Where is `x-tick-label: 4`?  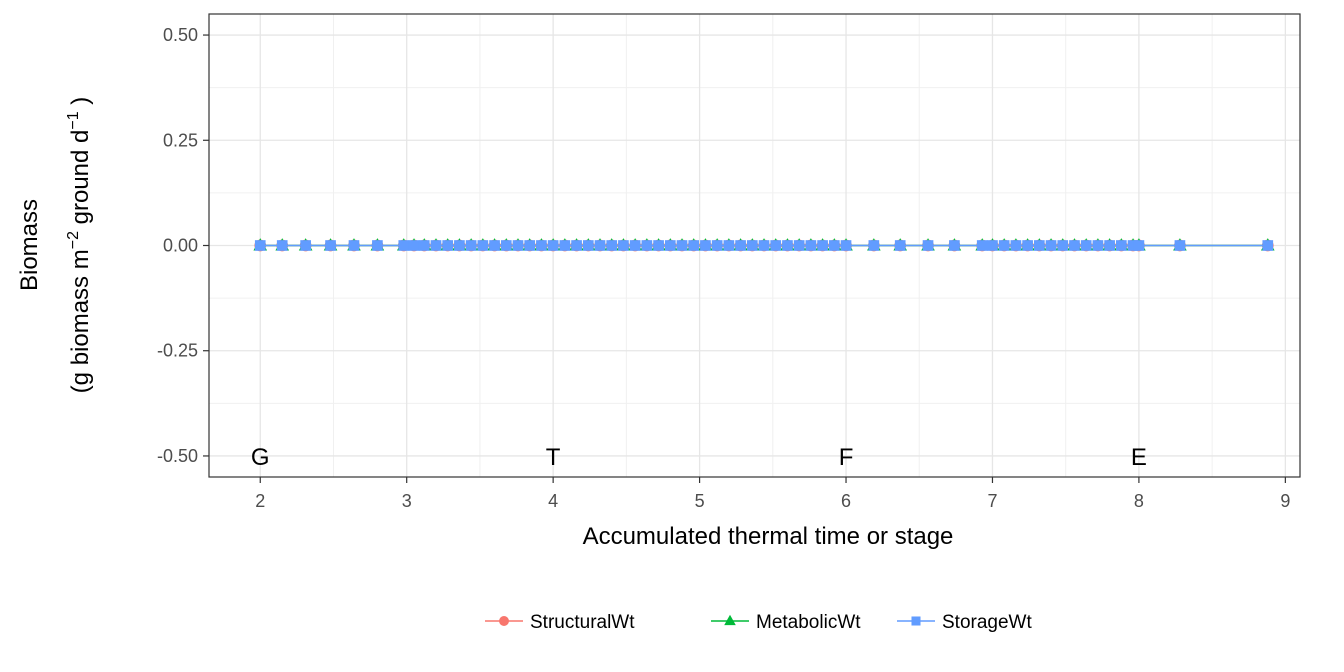
x-tick-label: 4 is located at coordinates (553, 501).